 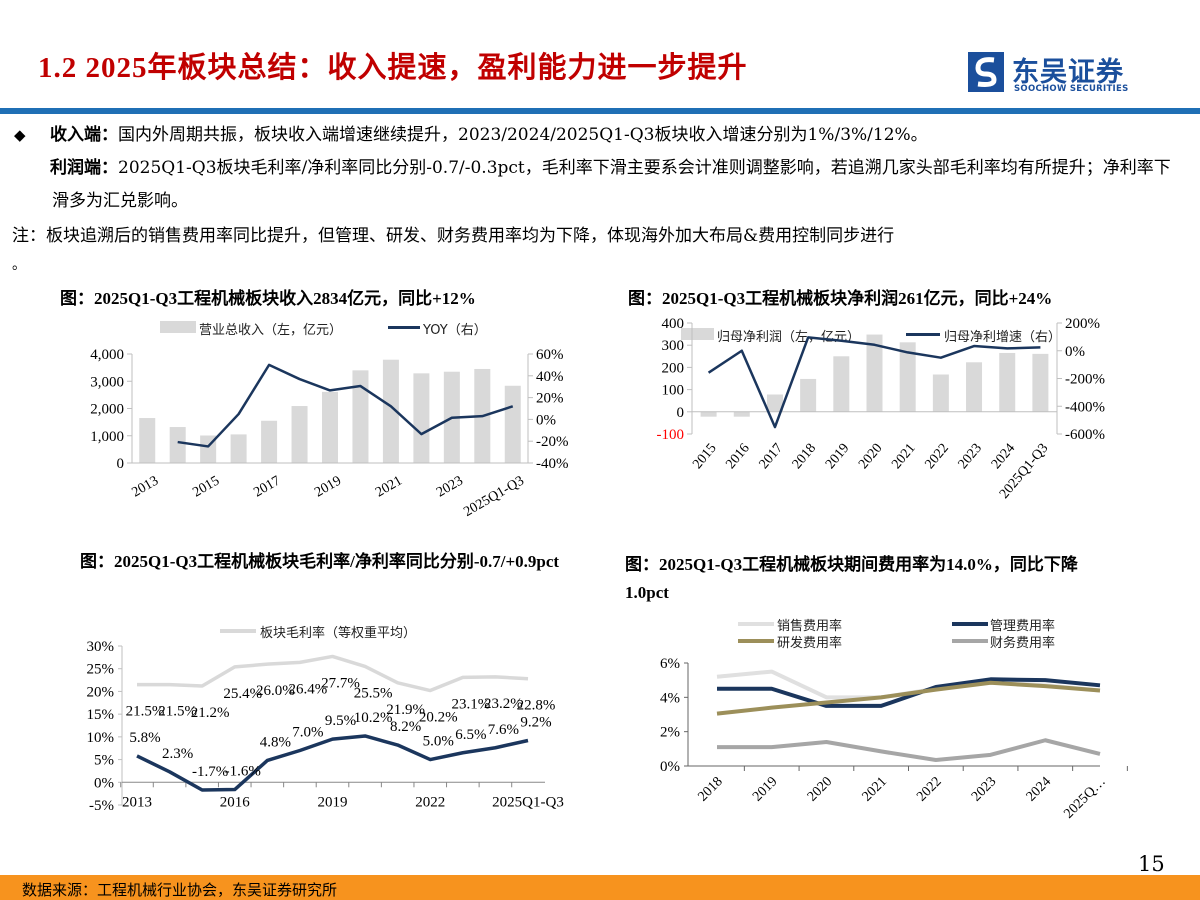 What do you see at coordinates (697, 334) in the screenshot?
I see `legend-swatch-net-profit` at bounding box center [697, 334].